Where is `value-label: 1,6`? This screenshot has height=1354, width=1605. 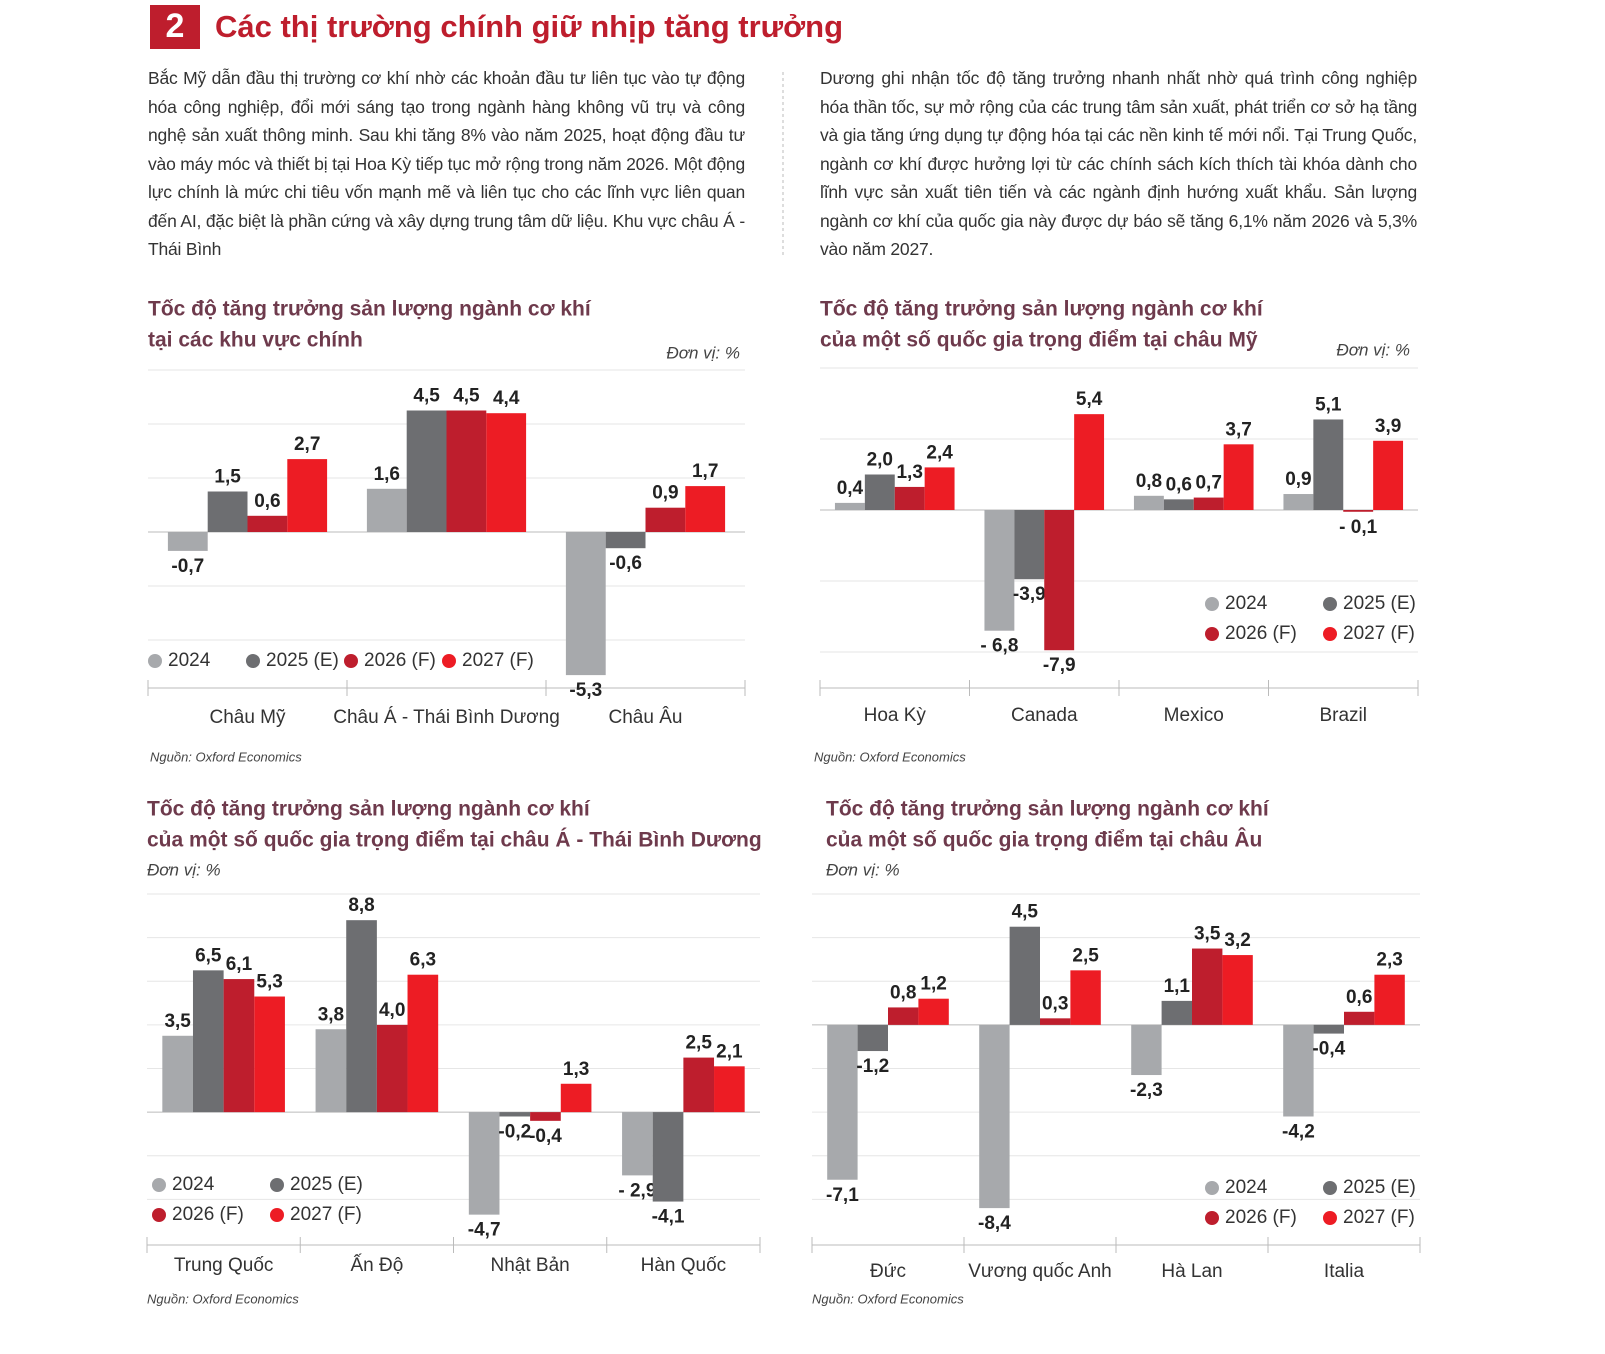 value-label: 1,6 is located at coordinates (387, 474).